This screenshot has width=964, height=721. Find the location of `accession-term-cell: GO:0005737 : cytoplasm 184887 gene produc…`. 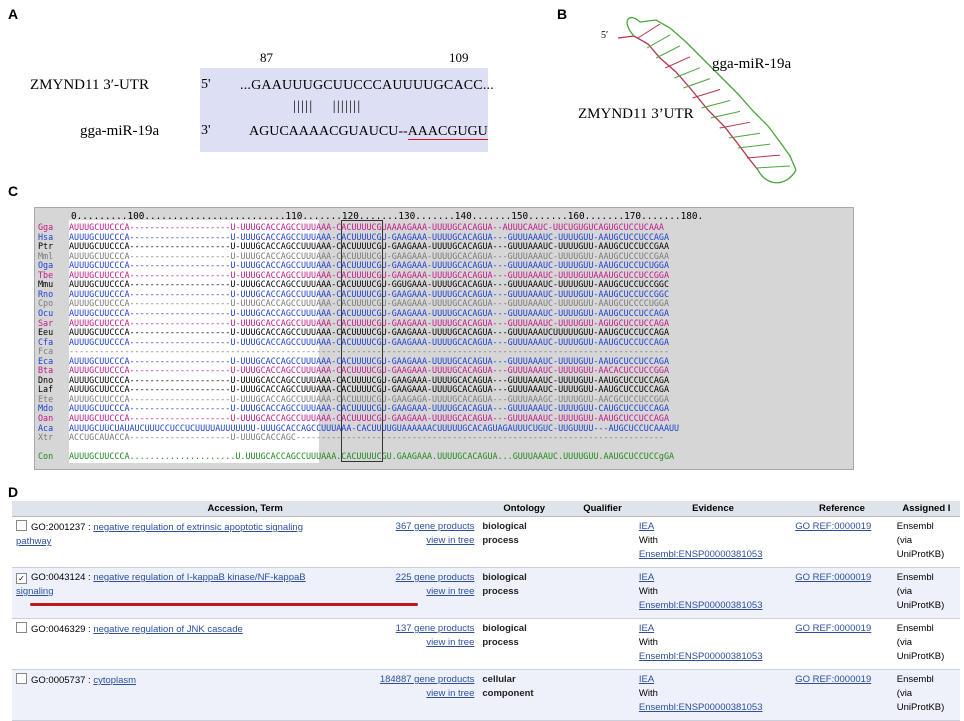

accession-term-cell: GO:0005737 : cytoplasm 184887 gene produc… is located at coordinates (245, 695).